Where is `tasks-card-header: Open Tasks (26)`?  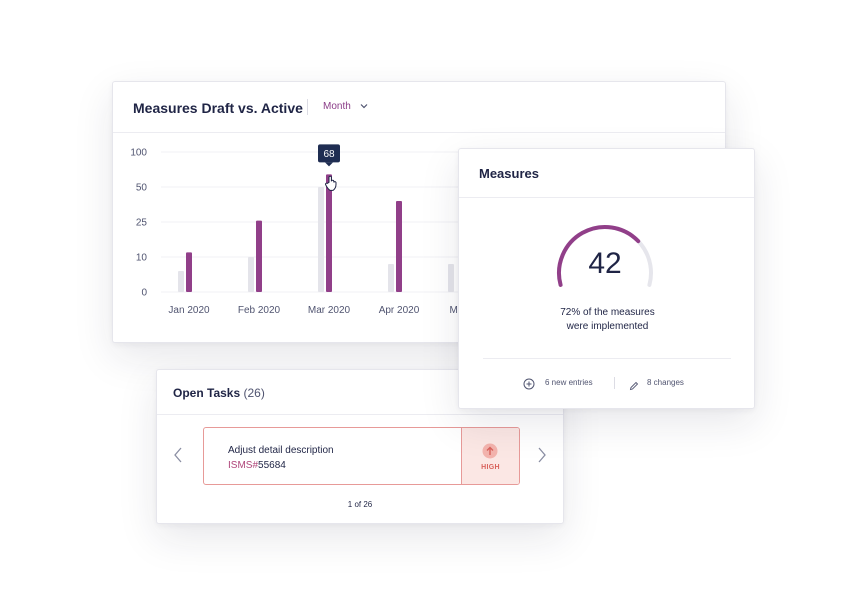 tasks-card-header: Open Tasks (26) is located at coordinates (360, 392).